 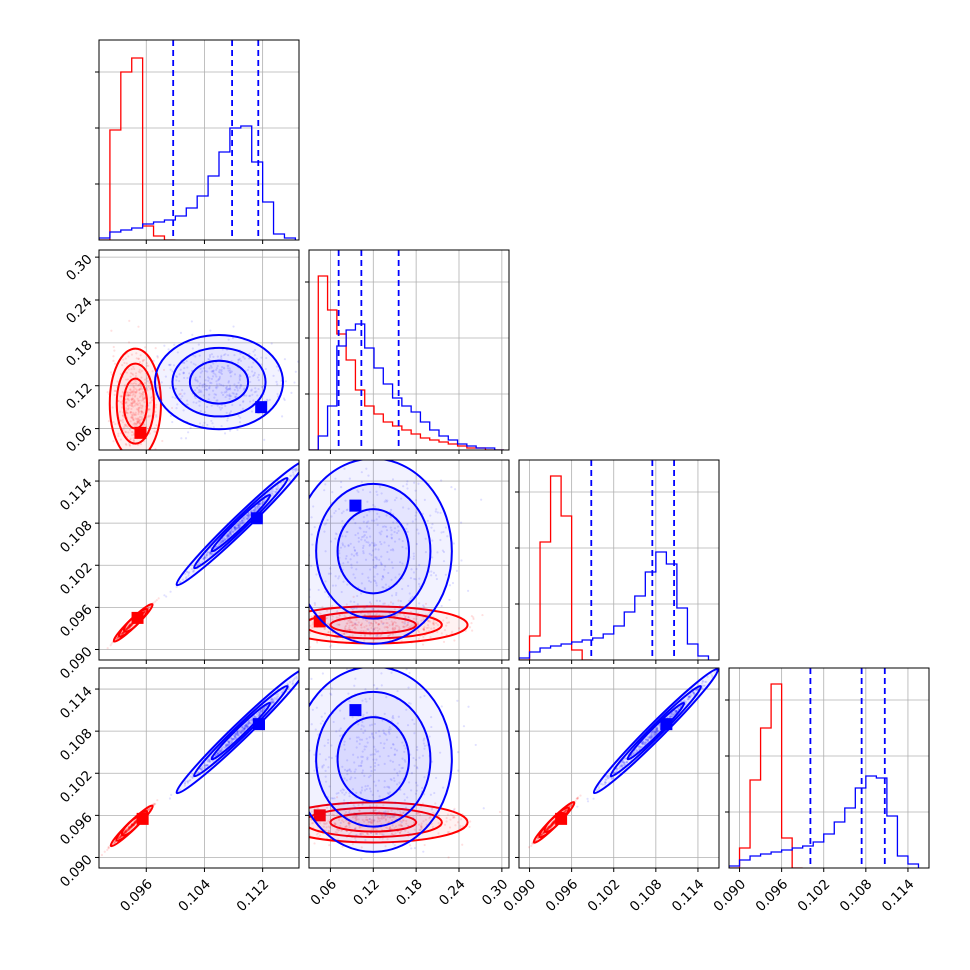 What do you see at coordinates (856, 895) in the screenshot?
I see `x-tick-label: 0.108` at bounding box center [856, 895].